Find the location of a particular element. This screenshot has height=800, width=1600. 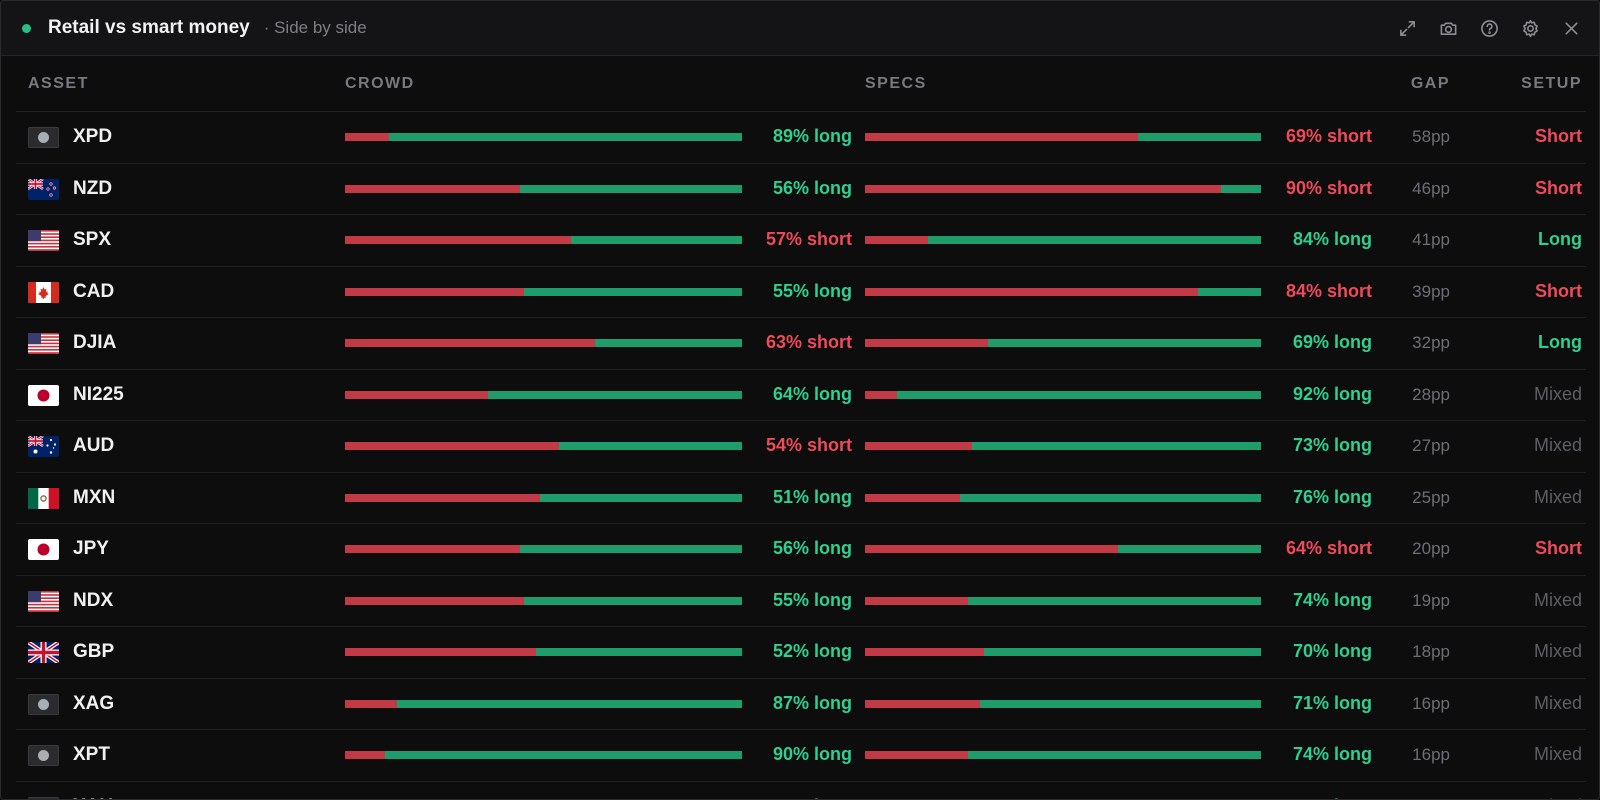

asset-symbol: DJIA is located at coordinates (95, 342).